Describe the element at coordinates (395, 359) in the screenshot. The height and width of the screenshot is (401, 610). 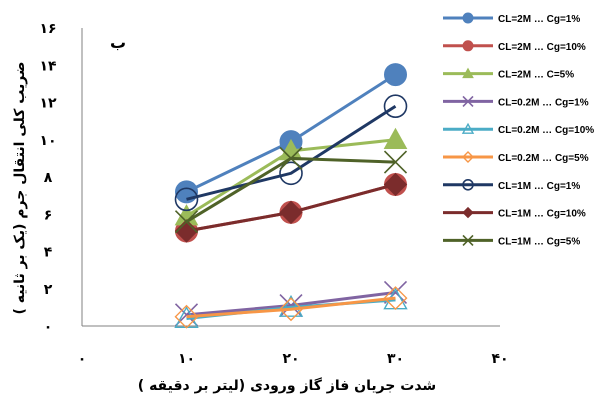
I see `x-tick-label: ۳۰` at that location.